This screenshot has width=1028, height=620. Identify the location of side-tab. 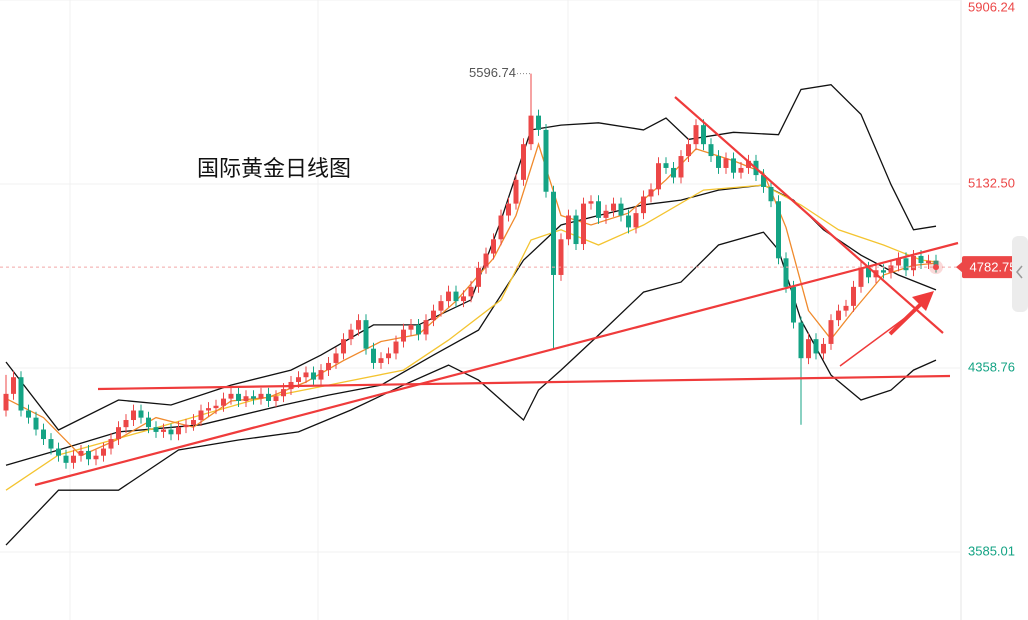
(1020, 274).